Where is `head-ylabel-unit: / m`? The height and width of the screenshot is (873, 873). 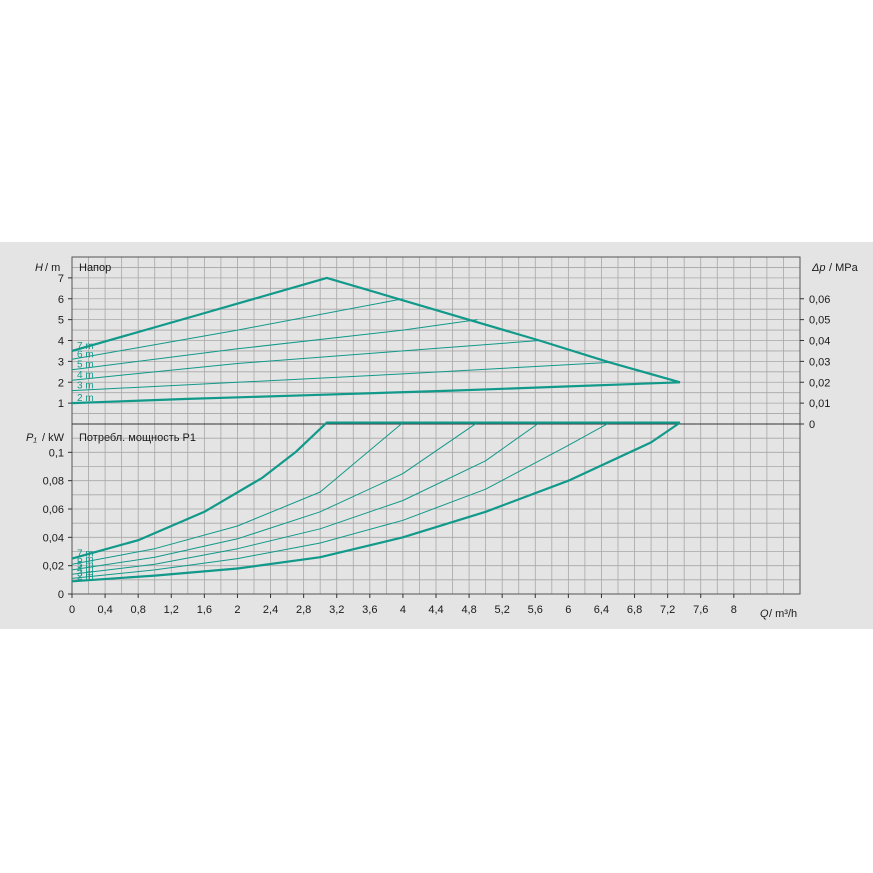 head-ylabel-unit: / m is located at coordinates (52, 268).